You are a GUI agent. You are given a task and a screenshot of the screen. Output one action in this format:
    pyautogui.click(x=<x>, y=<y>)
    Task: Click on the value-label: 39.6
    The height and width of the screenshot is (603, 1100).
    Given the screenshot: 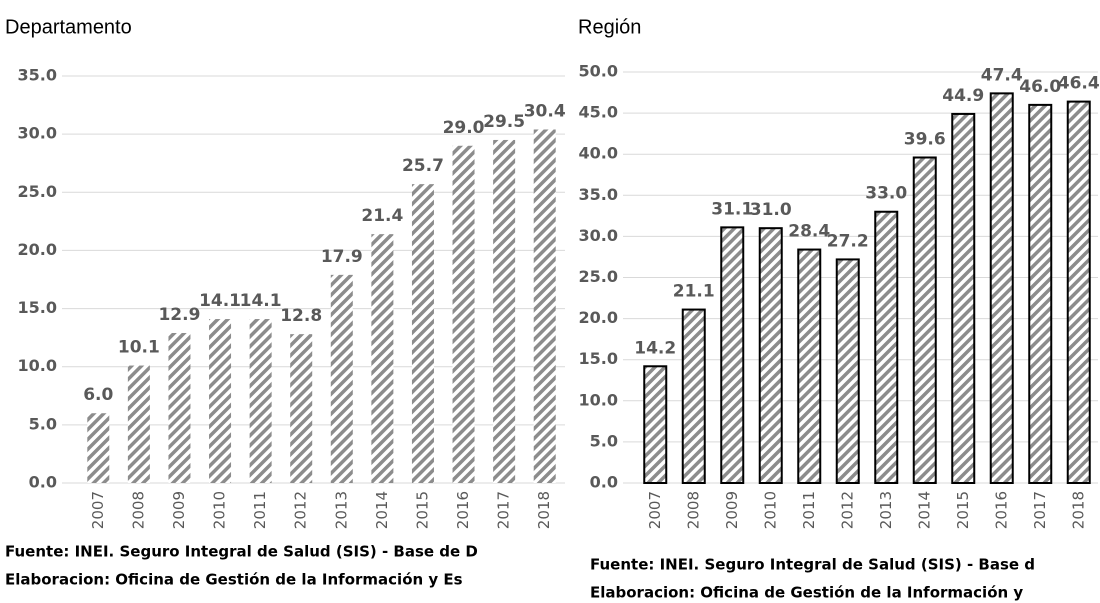 What is the action you would take?
    pyautogui.click(x=925, y=139)
    